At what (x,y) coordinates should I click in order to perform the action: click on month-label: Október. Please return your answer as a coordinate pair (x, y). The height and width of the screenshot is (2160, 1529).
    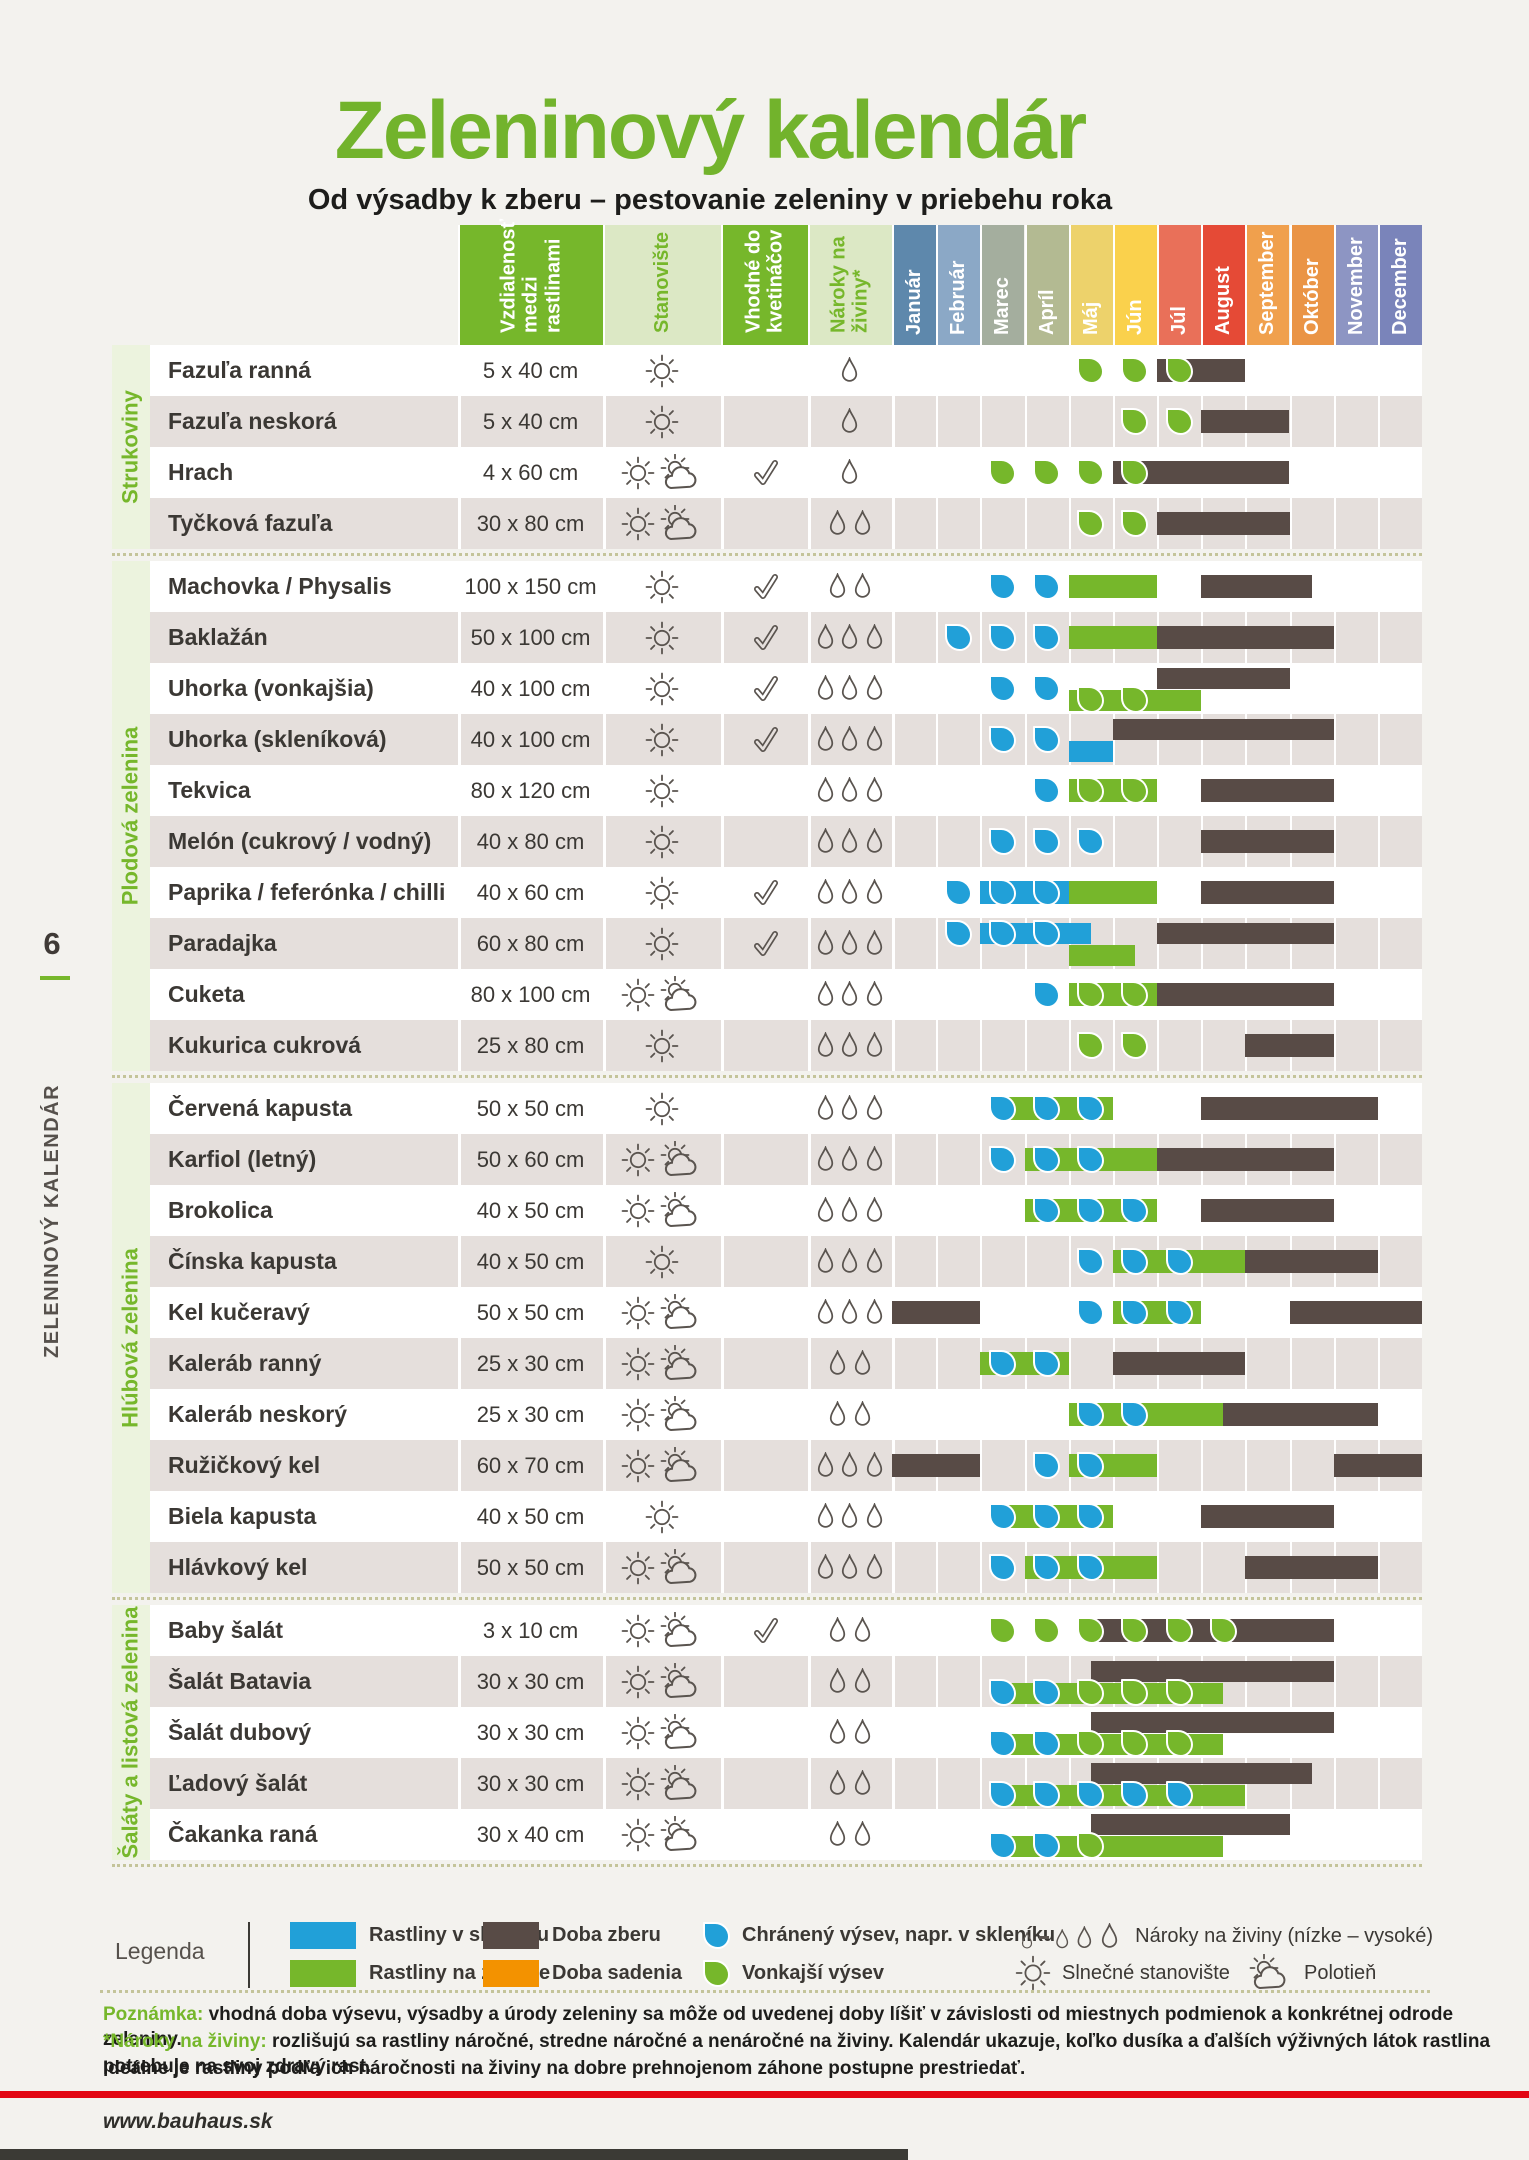
    Looking at the image, I should click on (1311, 296).